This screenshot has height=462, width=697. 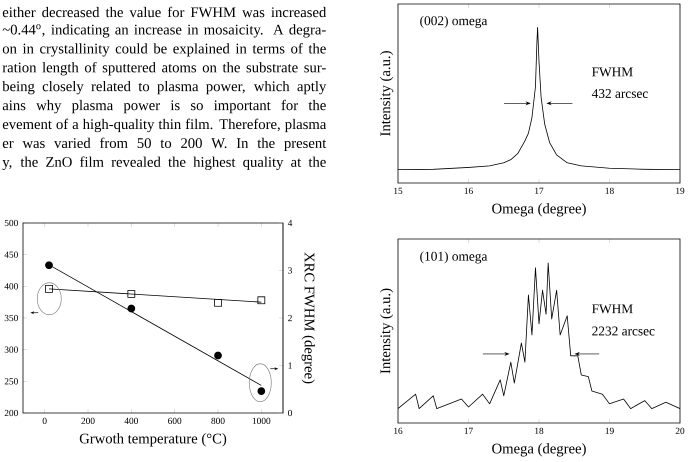 I want to click on x-tick-label: 400, so click(x=131, y=421).